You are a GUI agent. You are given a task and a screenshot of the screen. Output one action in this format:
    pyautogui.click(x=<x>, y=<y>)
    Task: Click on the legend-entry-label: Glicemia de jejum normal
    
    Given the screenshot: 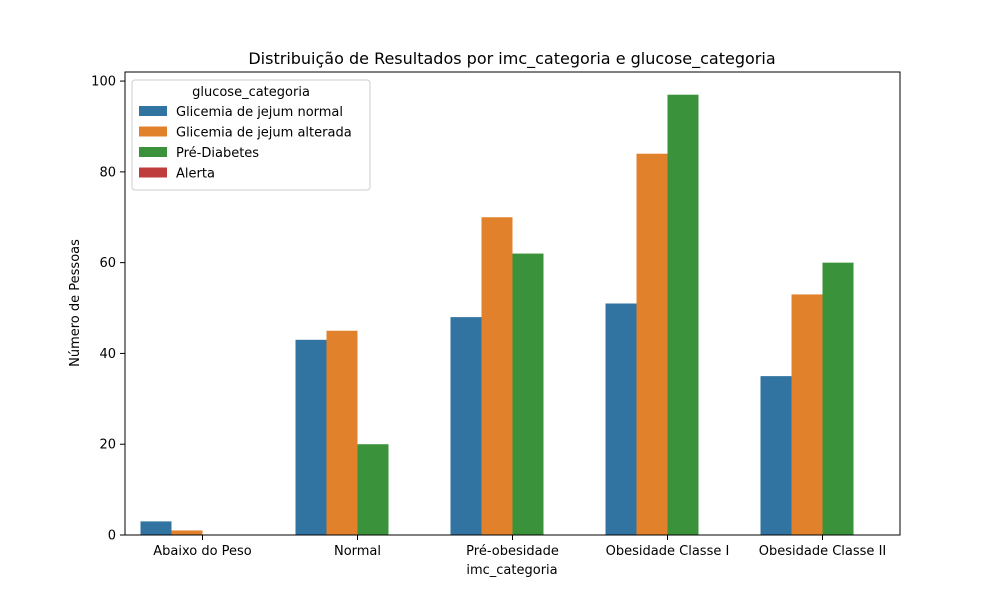 What is the action you would take?
    pyautogui.click(x=259, y=112)
    